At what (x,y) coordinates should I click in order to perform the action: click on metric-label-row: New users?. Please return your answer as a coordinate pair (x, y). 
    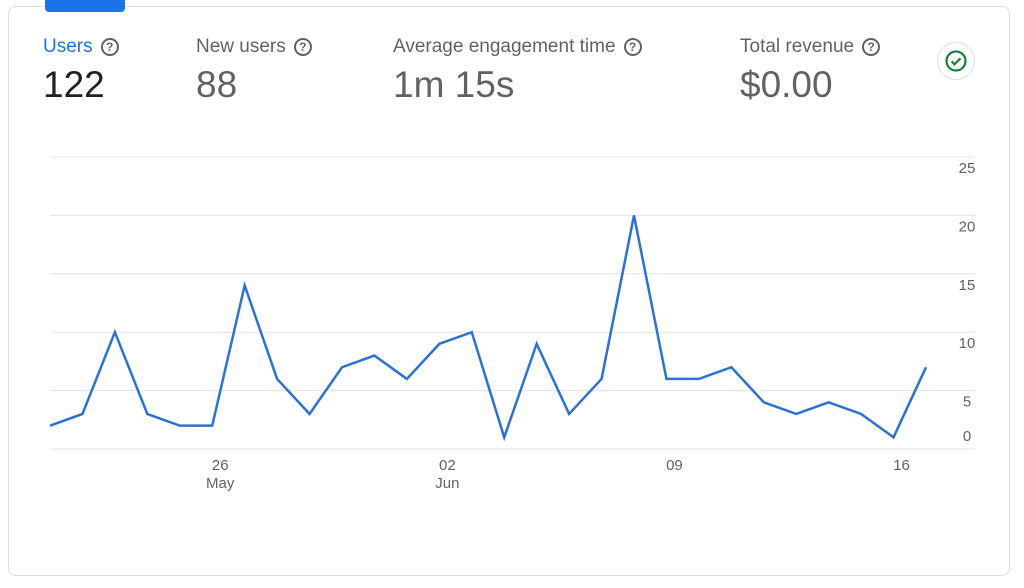
    Looking at the image, I should click on (254, 47).